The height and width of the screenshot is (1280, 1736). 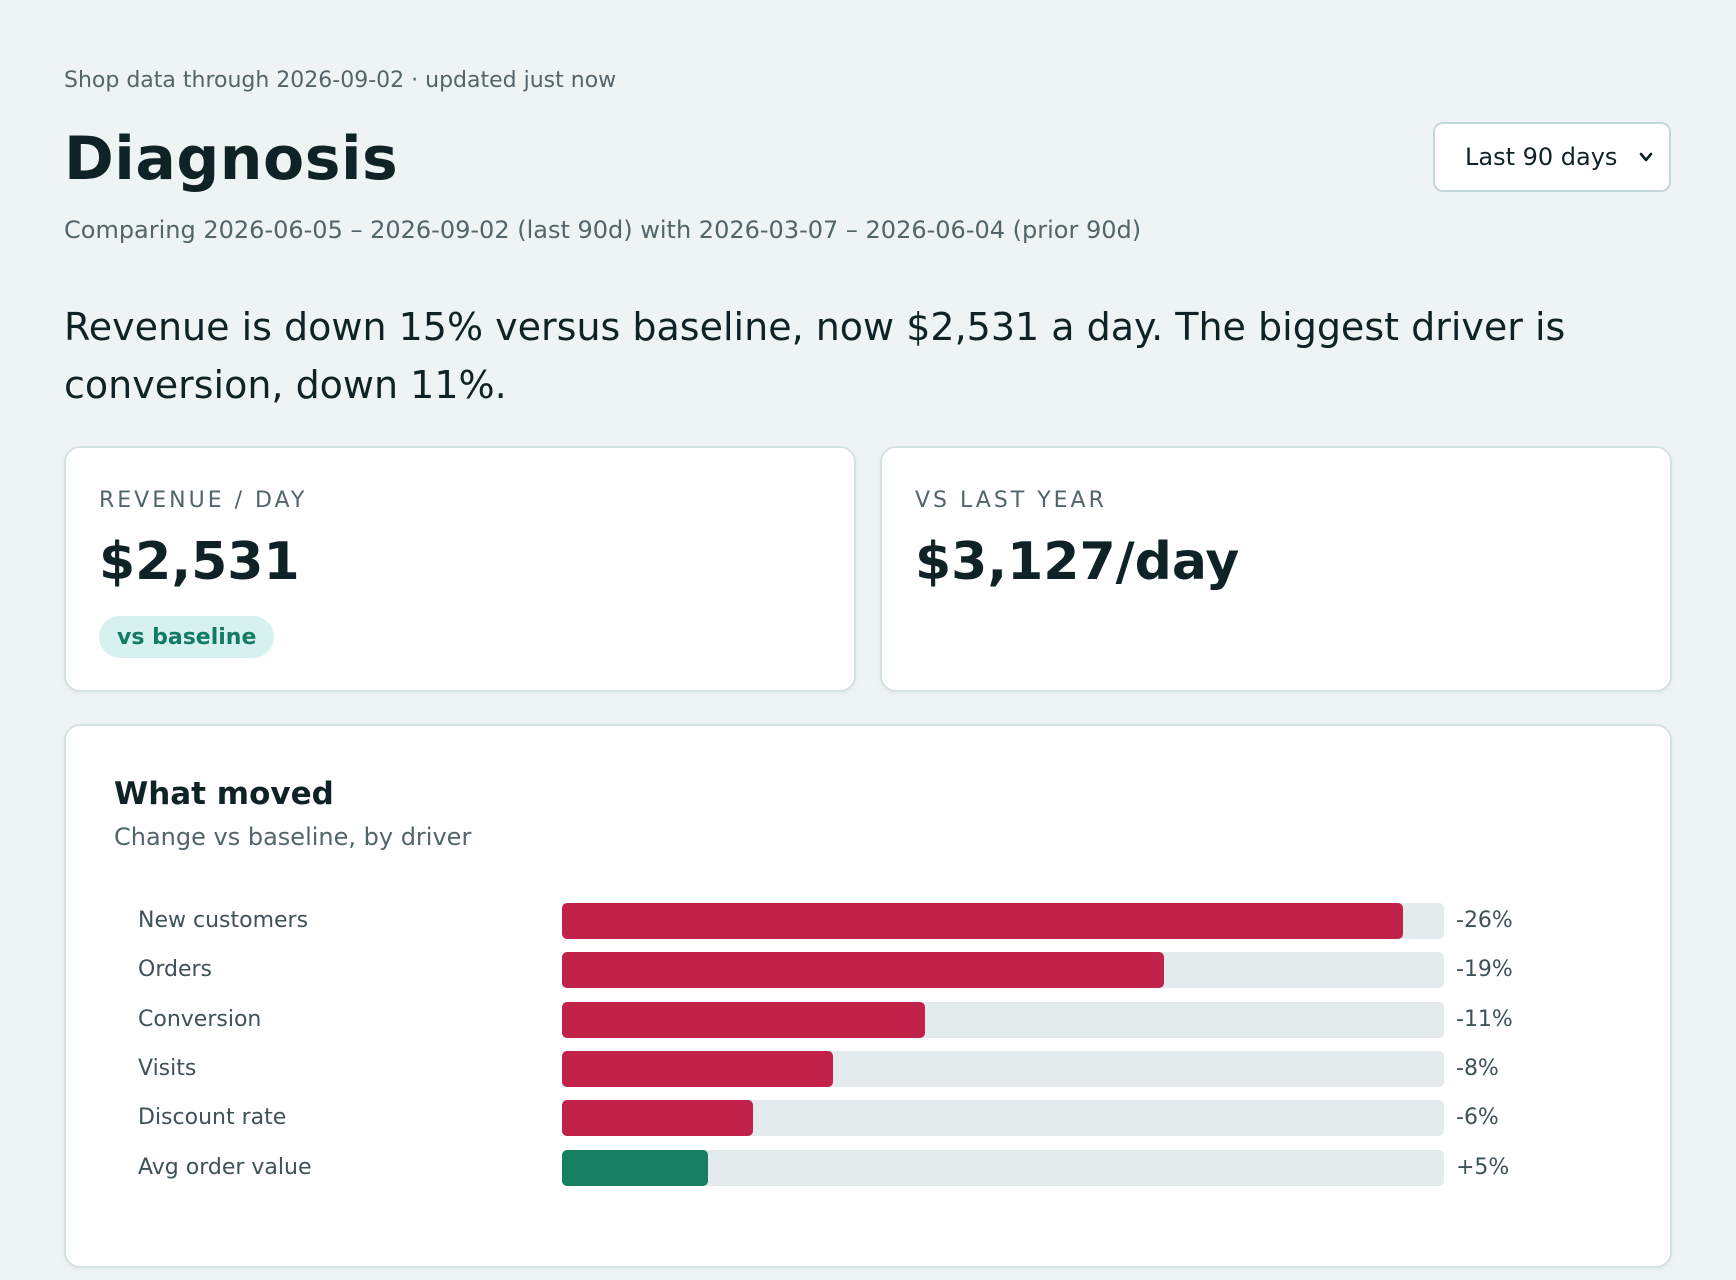 What do you see at coordinates (1484, 970) in the screenshot?
I see `driver-value: -19%` at bounding box center [1484, 970].